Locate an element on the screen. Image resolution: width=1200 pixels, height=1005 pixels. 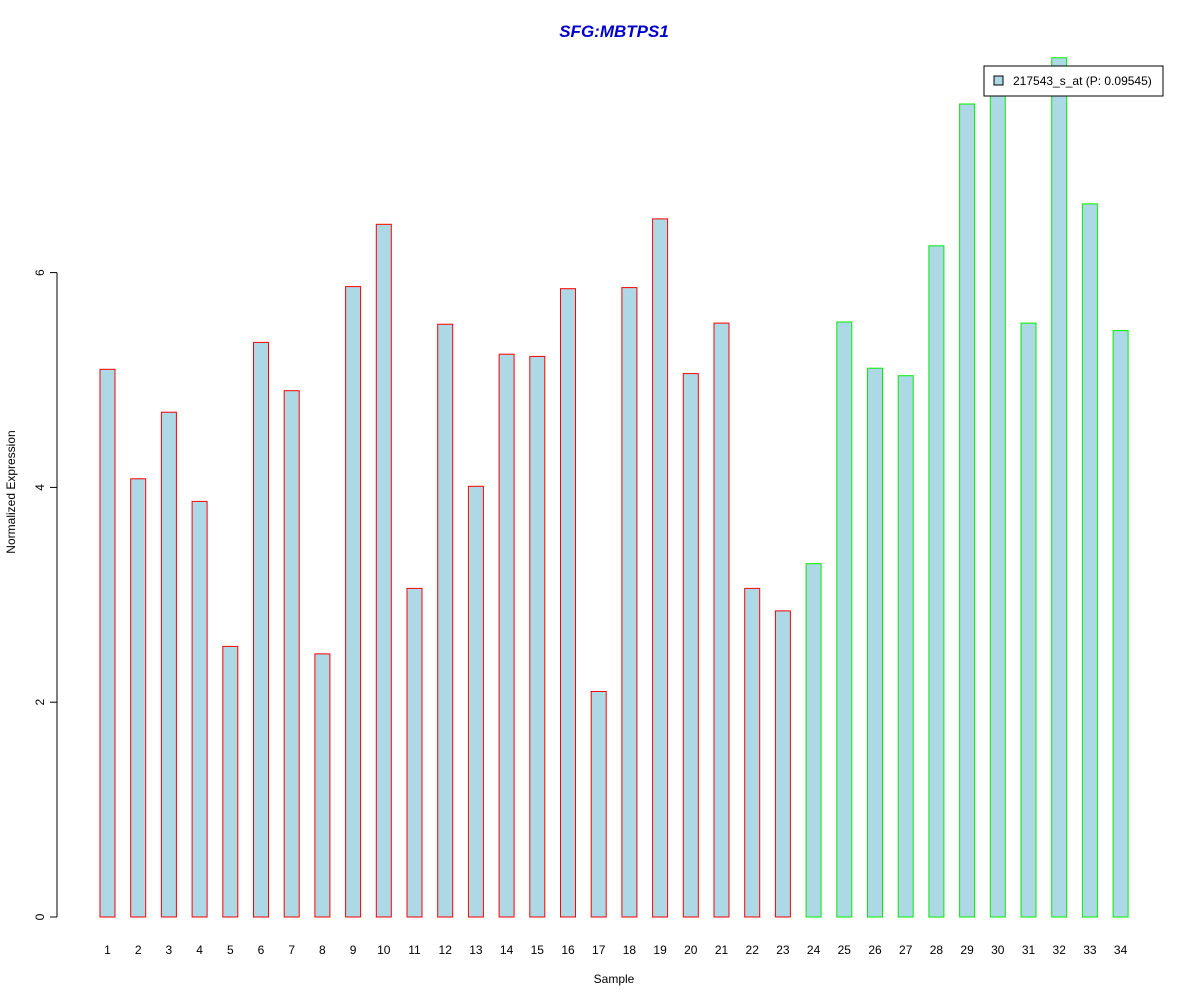
x-tick-label: 32 is located at coordinates (1060, 950).